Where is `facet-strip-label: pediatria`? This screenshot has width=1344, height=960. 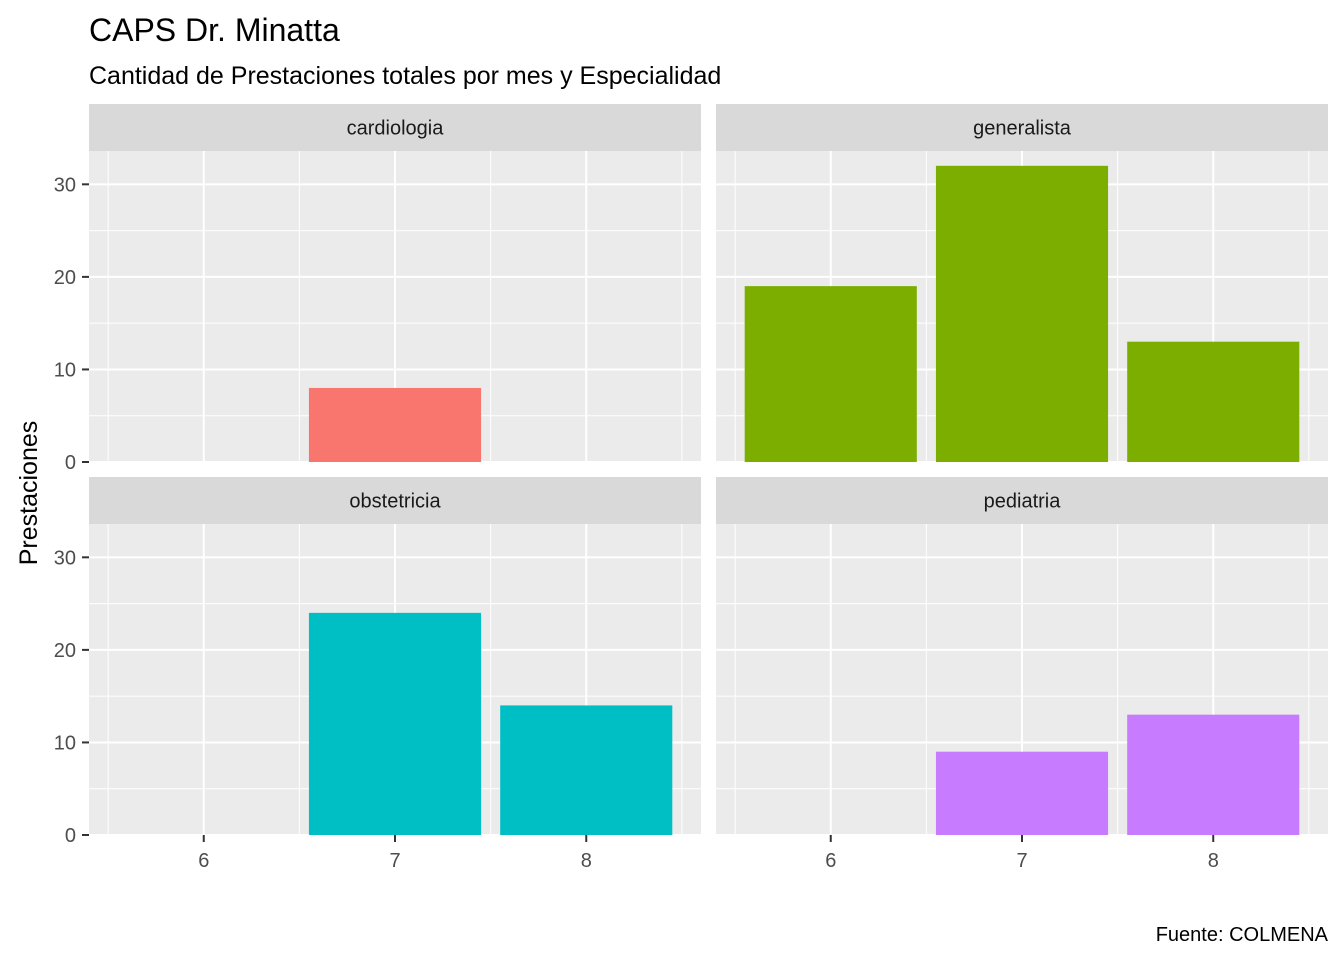
facet-strip-label: pediatria is located at coordinates (1023, 502).